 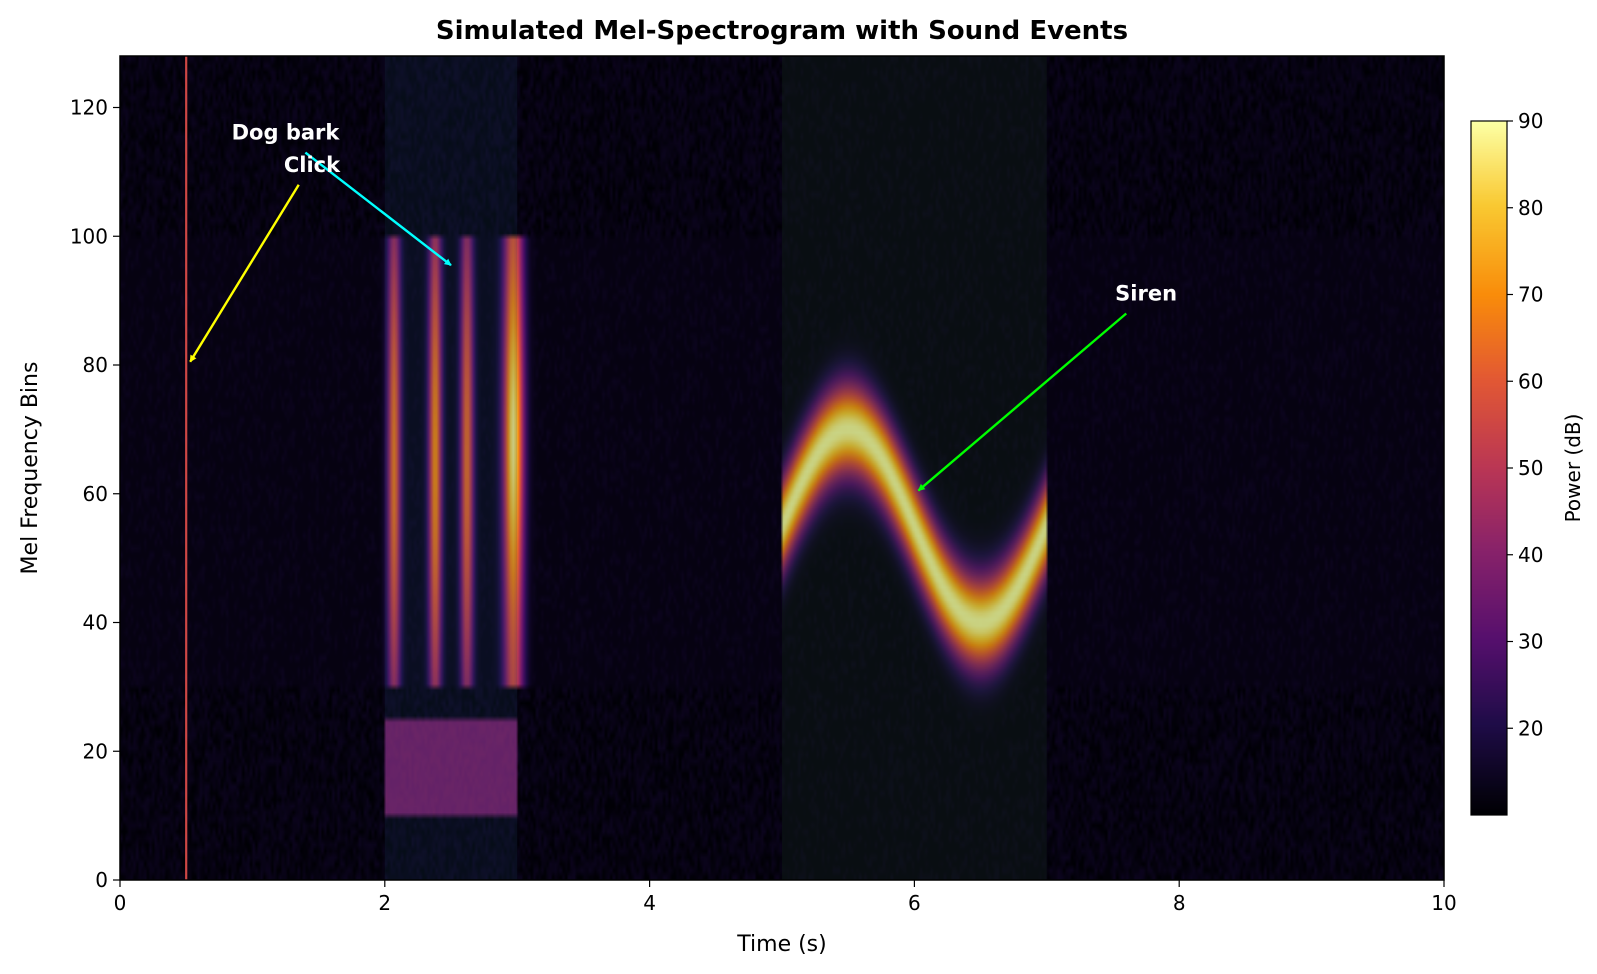 I want to click on colorbar-tick-label-2: 40, so click(x=1530, y=555).